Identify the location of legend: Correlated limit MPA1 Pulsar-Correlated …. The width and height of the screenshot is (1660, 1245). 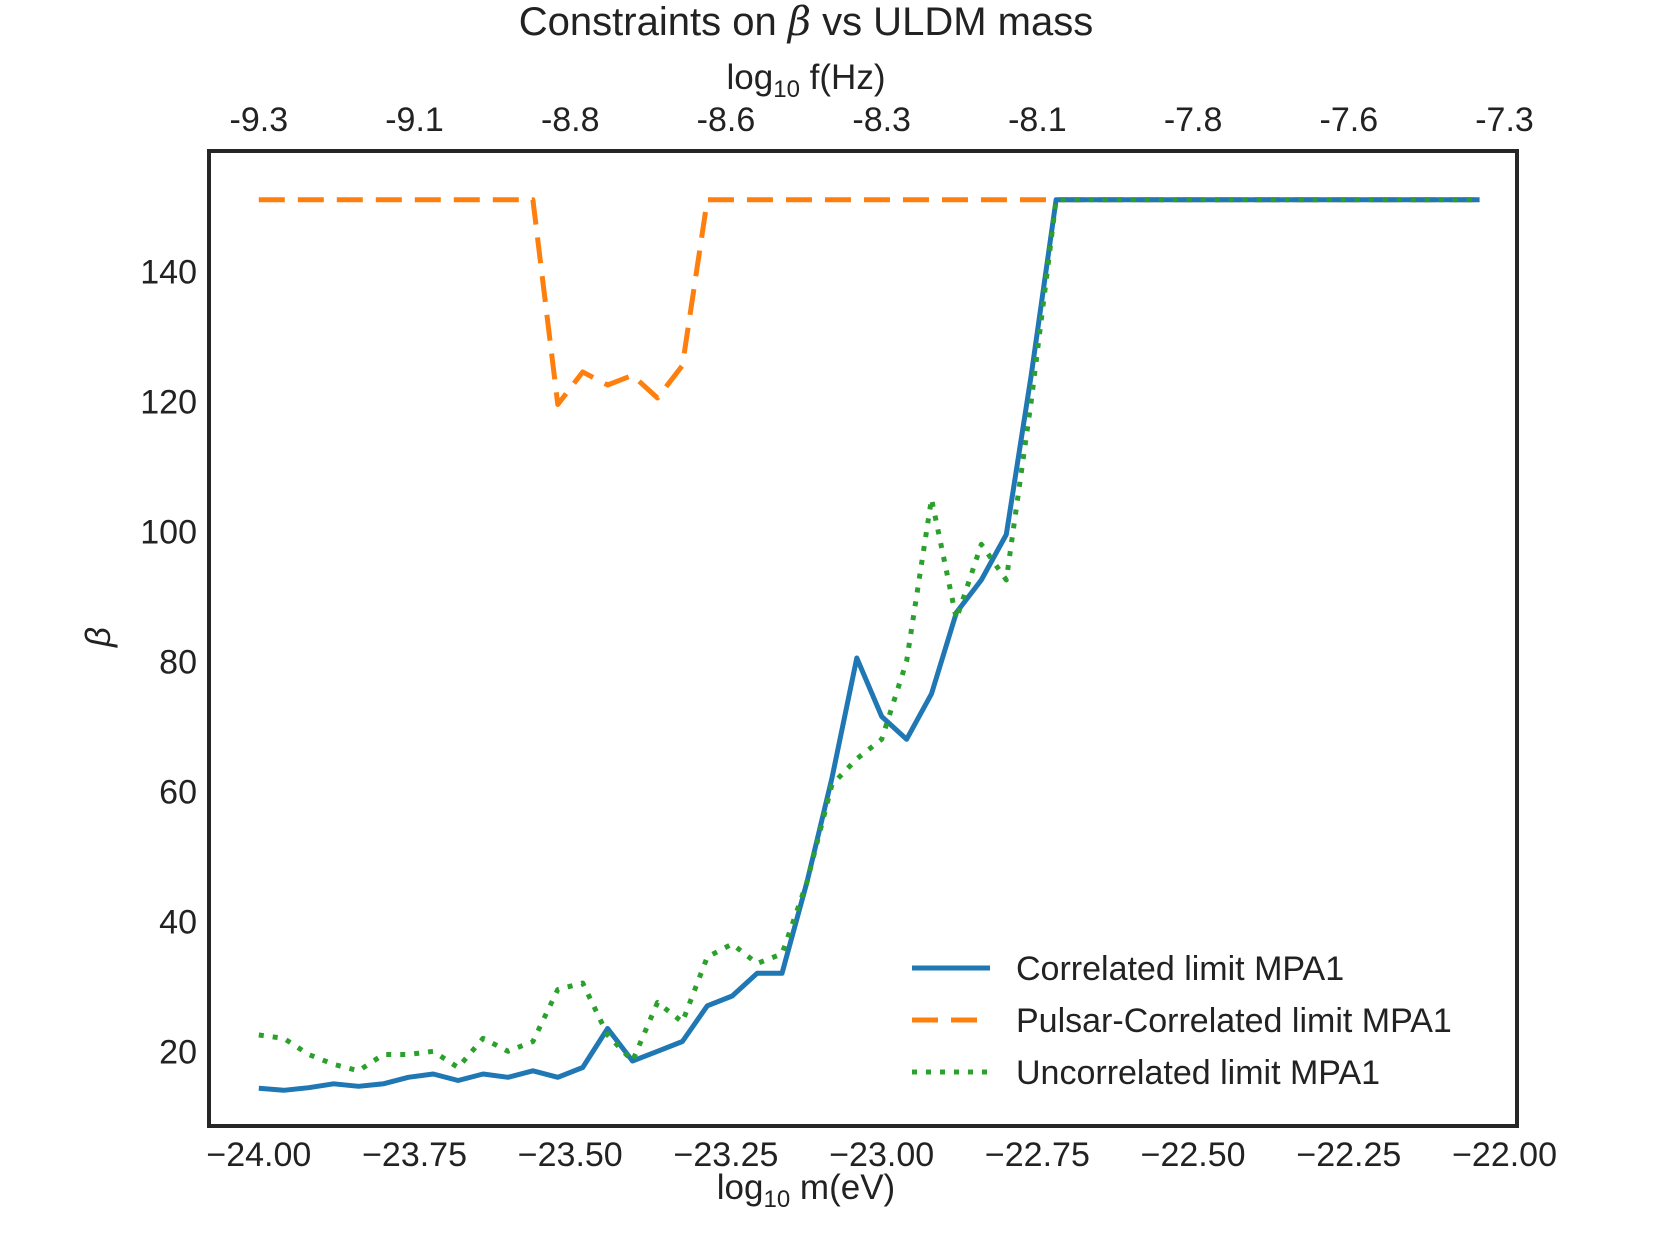
(1182, 1021).